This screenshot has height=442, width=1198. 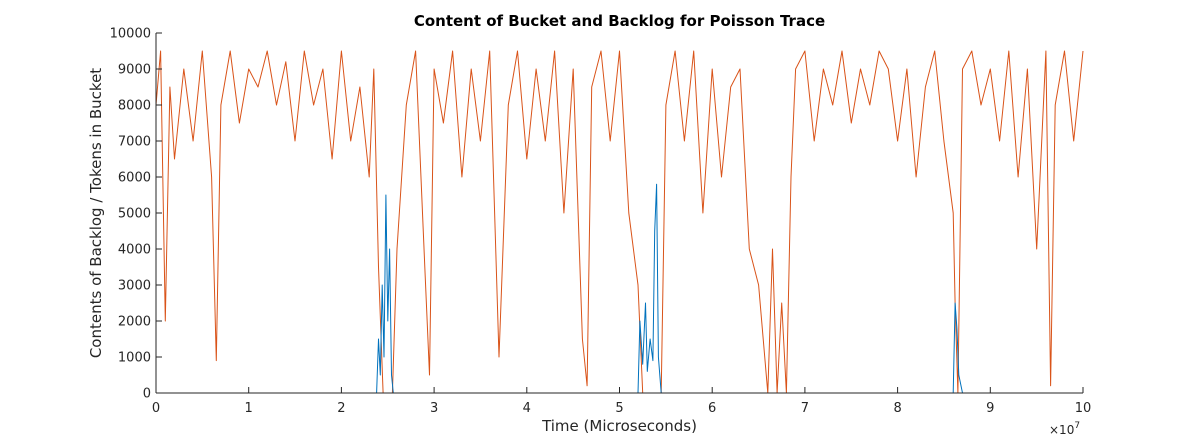 I want to click on x-tick-label: 1, so click(x=249, y=408).